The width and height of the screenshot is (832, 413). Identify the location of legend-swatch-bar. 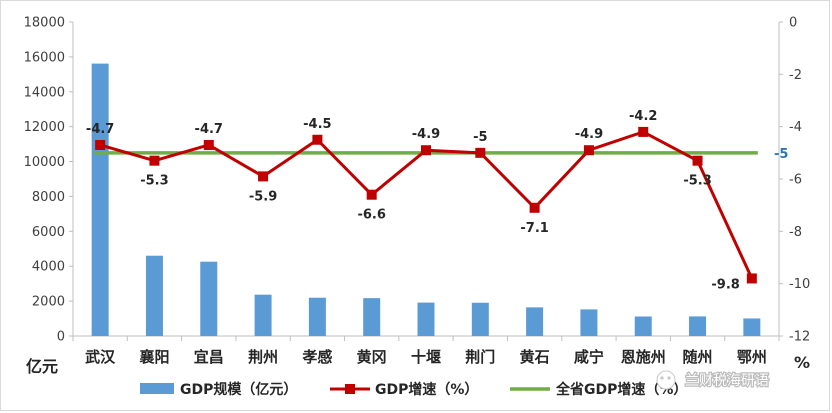
(157, 388).